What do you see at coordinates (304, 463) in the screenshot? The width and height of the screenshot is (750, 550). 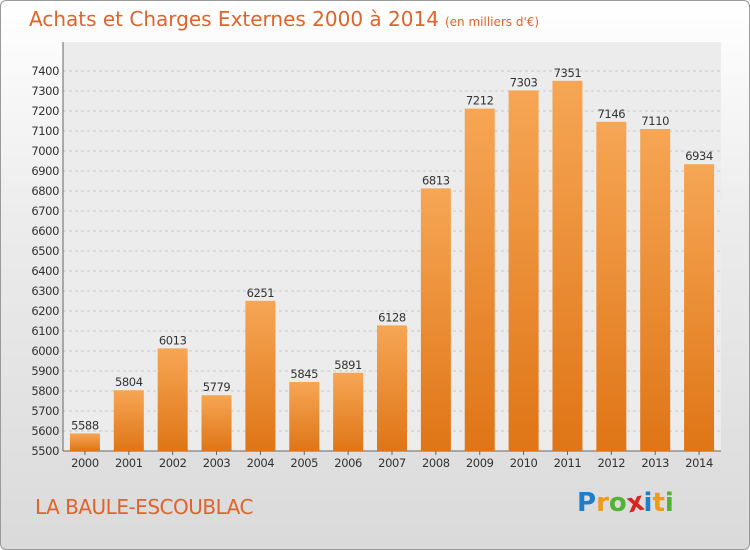 I see `x-tick-label: 2005` at bounding box center [304, 463].